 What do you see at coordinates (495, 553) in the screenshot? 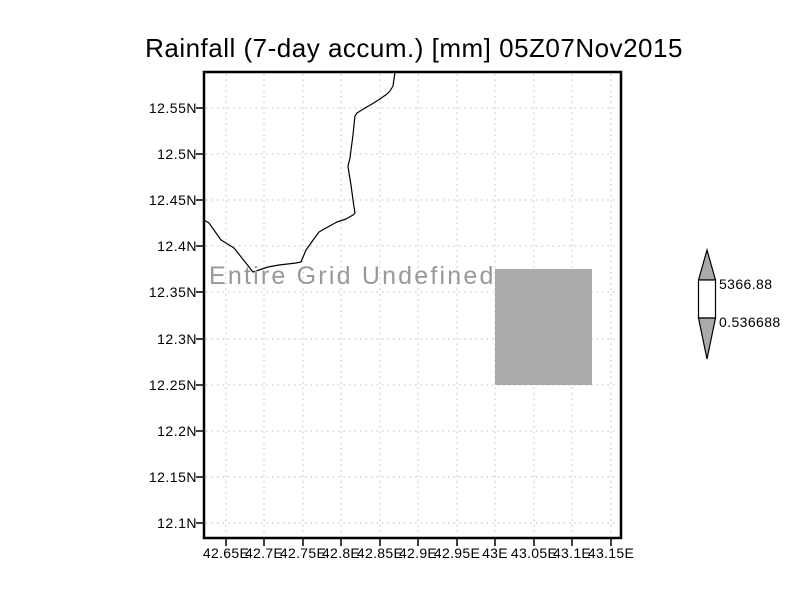
I see `lon-tick-label: 43E` at bounding box center [495, 553].